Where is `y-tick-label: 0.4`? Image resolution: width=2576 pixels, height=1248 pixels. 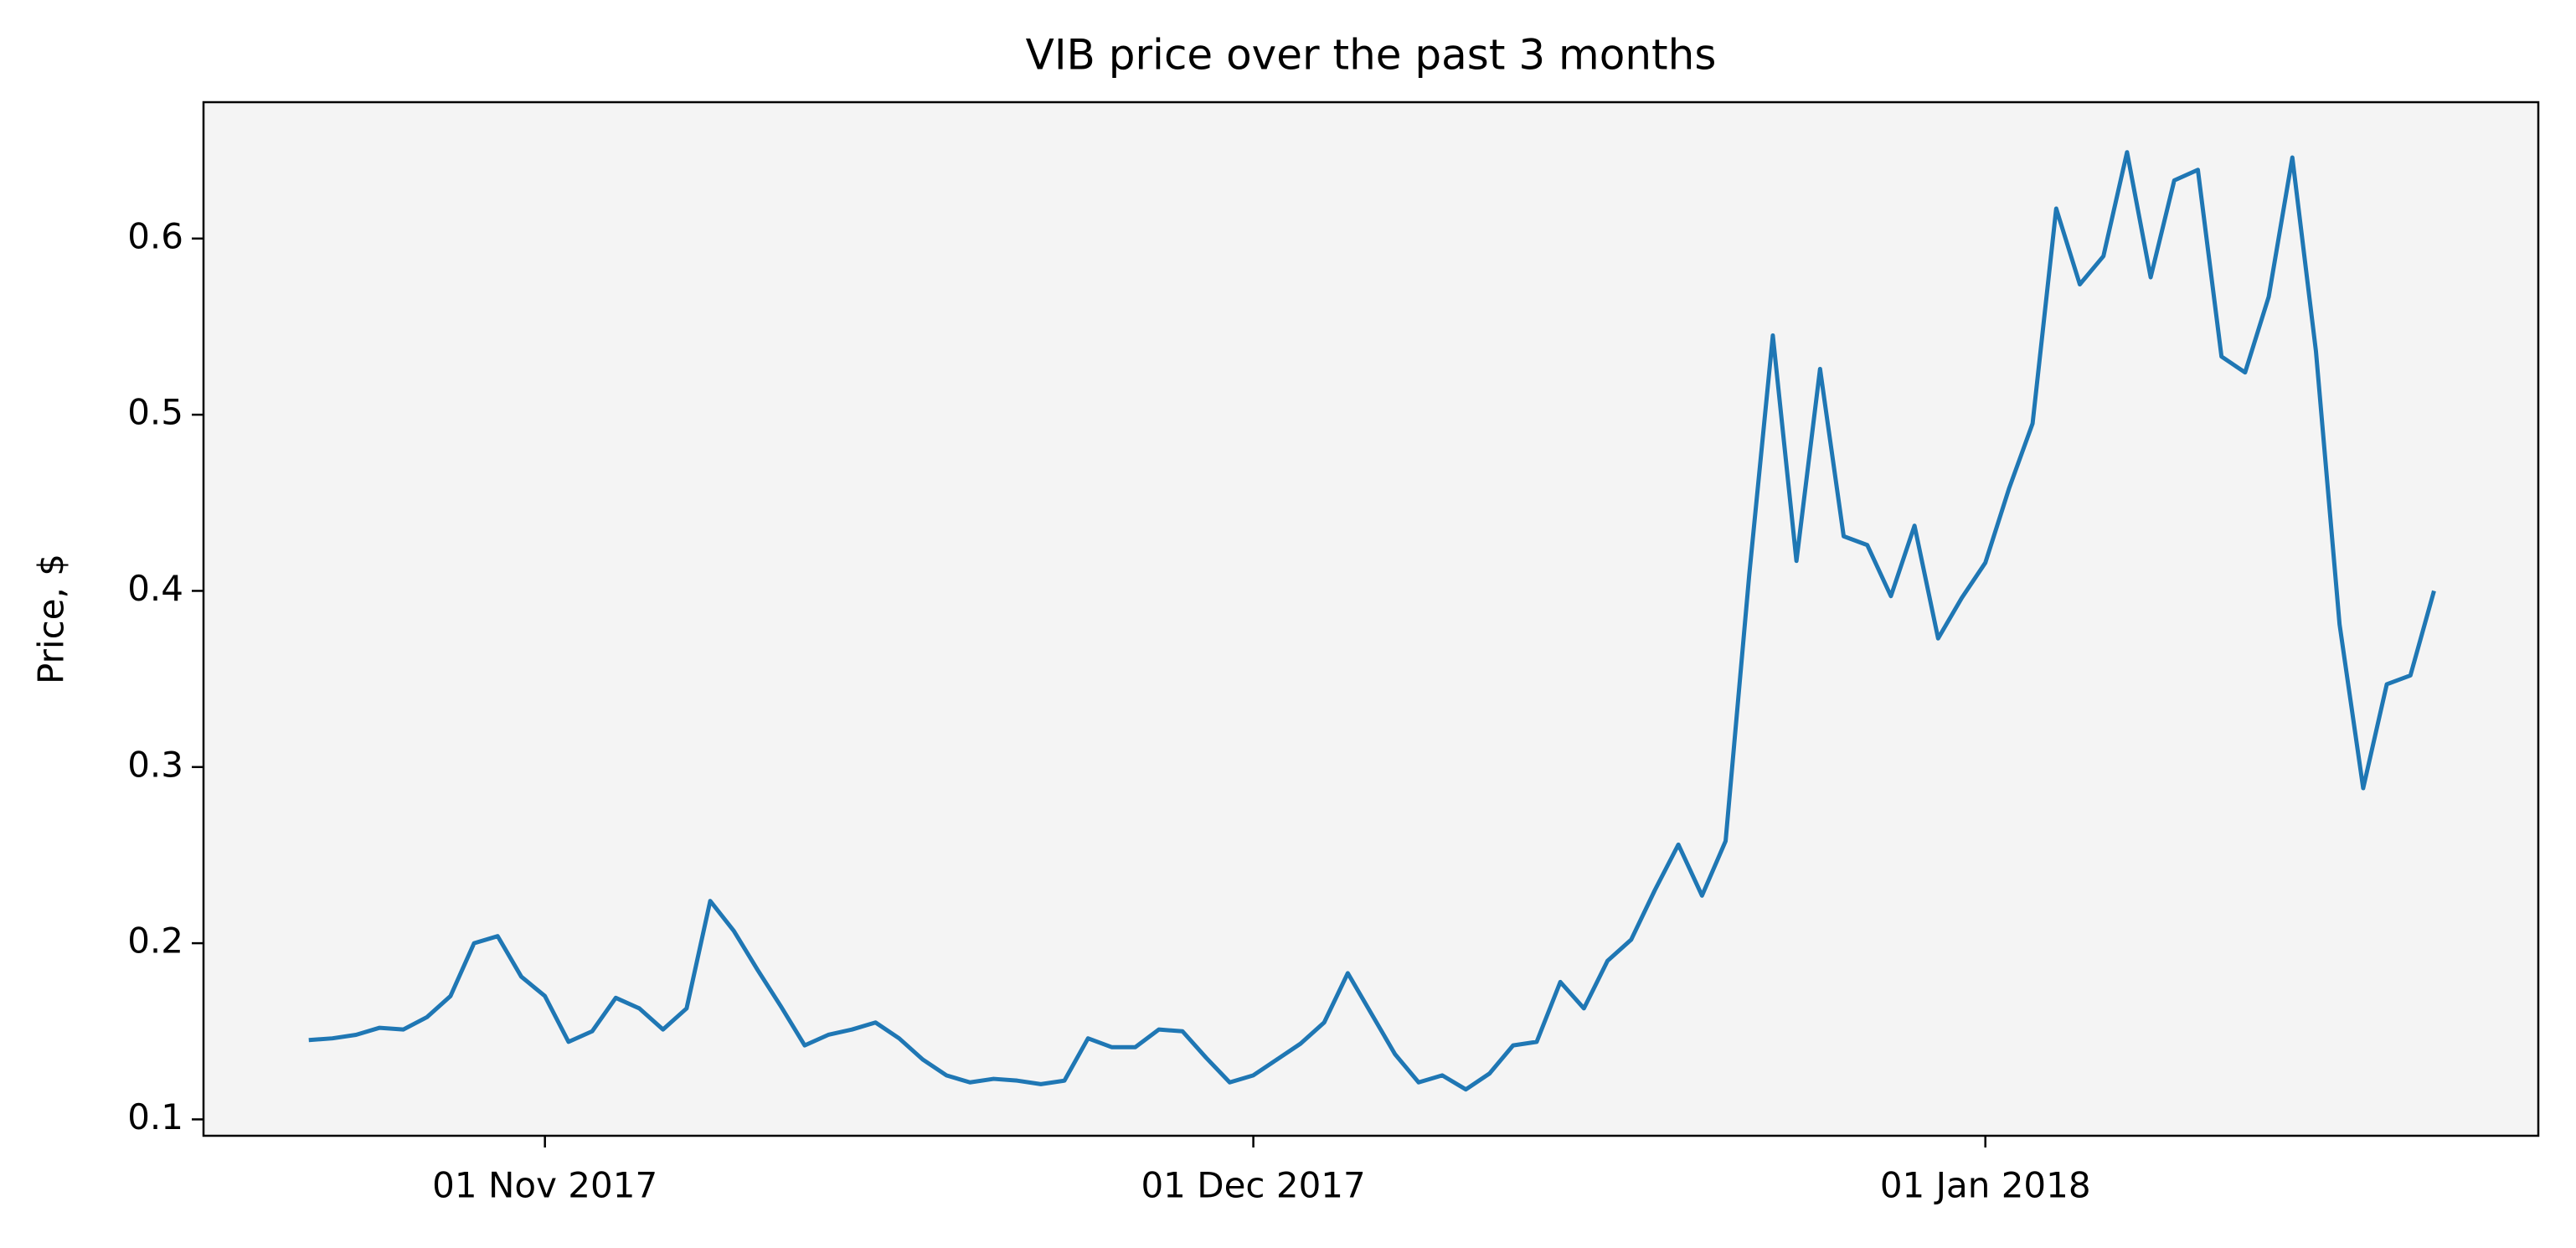 y-tick-label: 0.4 is located at coordinates (155, 588).